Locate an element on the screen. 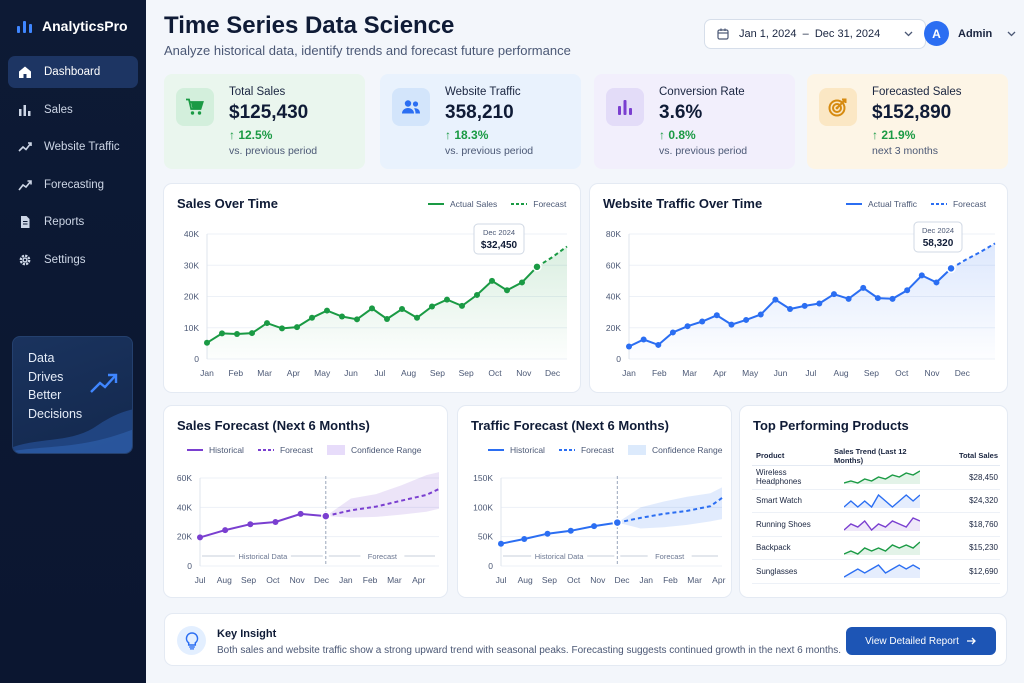 The width and height of the screenshot is (1024, 683). forecast-icon is located at coordinates (25, 184).